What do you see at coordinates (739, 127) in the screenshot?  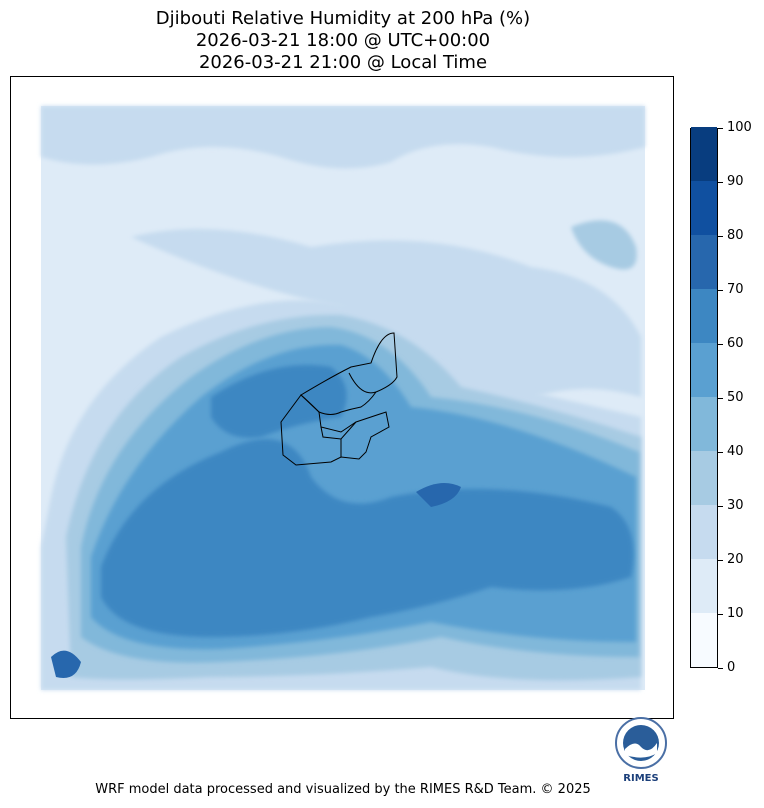 I see `colorbar-tick-label: 100` at bounding box center [739, 127].